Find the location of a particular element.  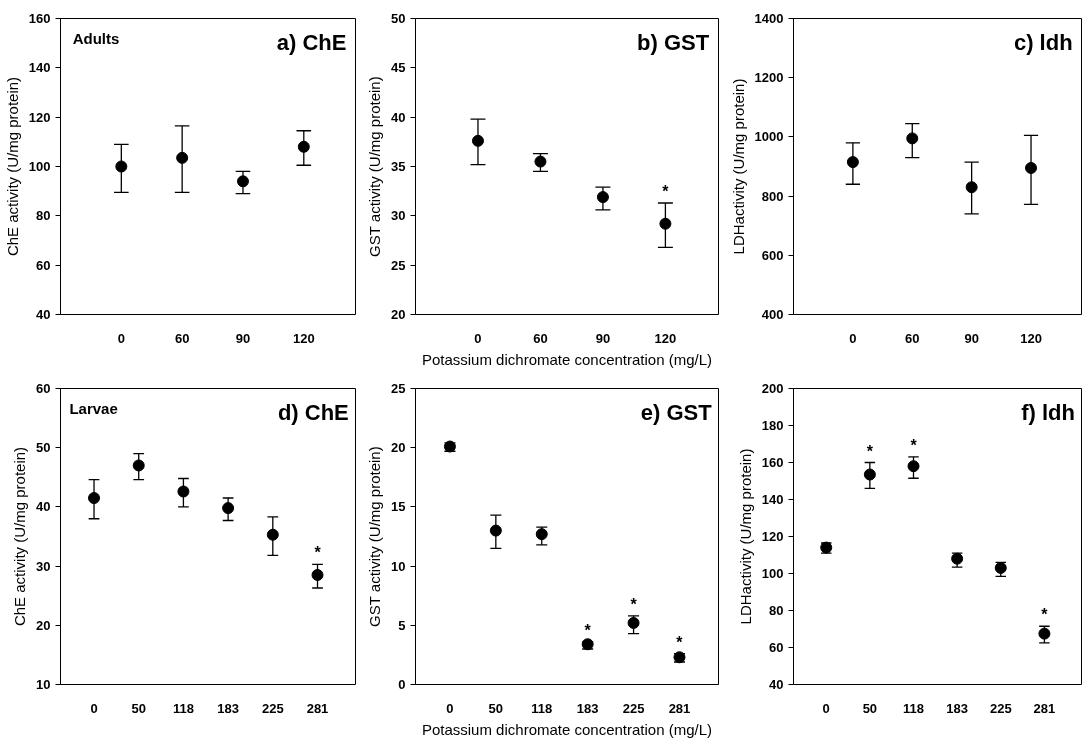

y-tick-label: 200 is located at coordinates (772, 388).